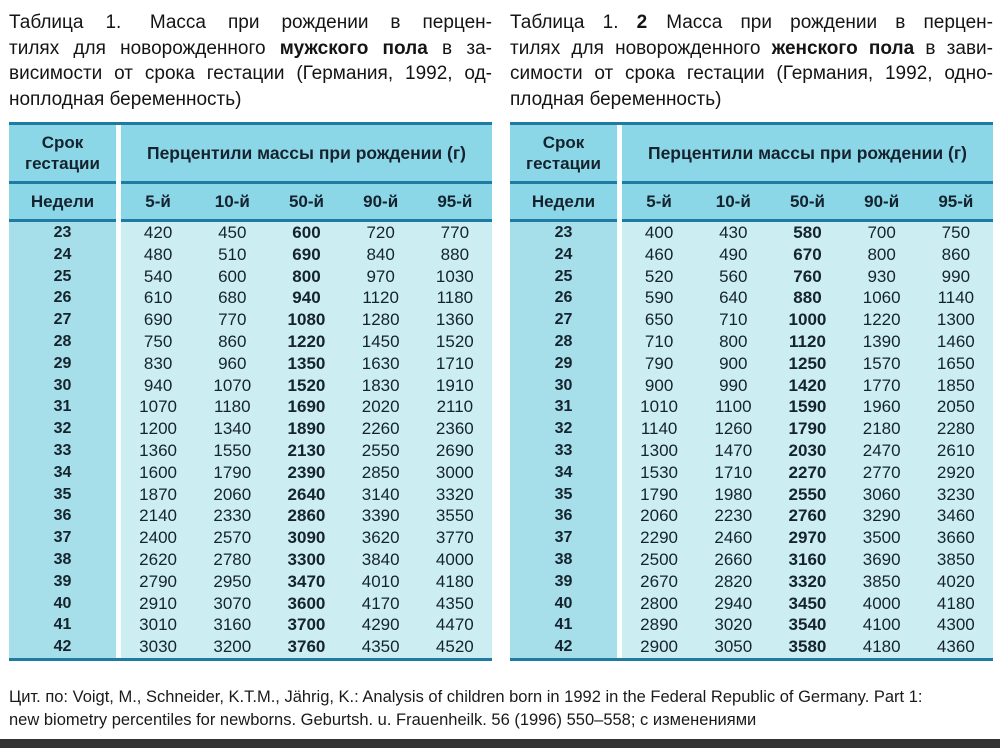 Image resolution: width=1000 pixels, height=755 pixels. Describe the element at coordinates (62, 320) in the screenshot. I see `week-cell: 27` at that location.